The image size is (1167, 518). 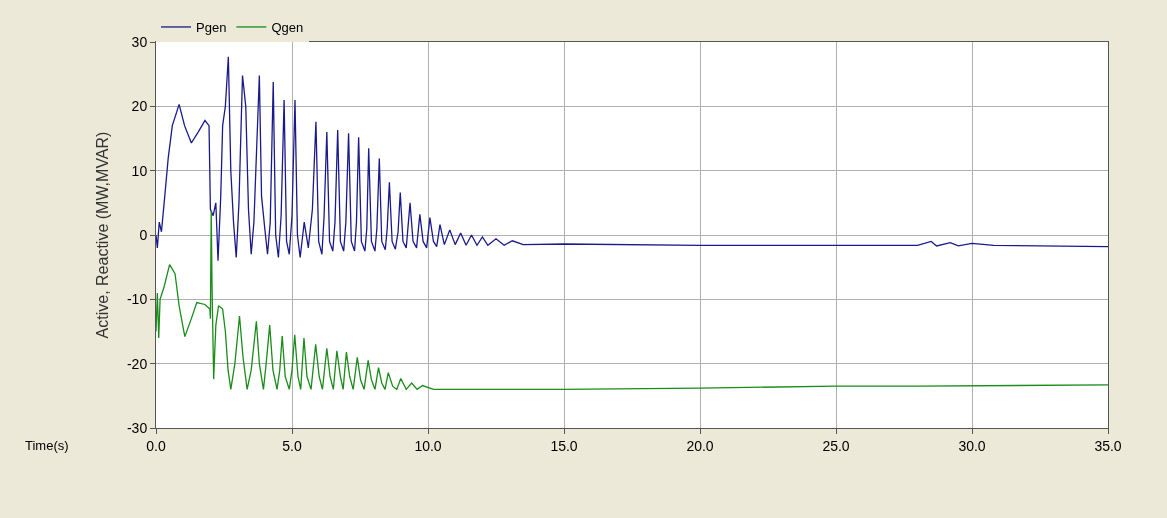 I want to click on x-axis-title: Time(s), so click(x=47, y=445).